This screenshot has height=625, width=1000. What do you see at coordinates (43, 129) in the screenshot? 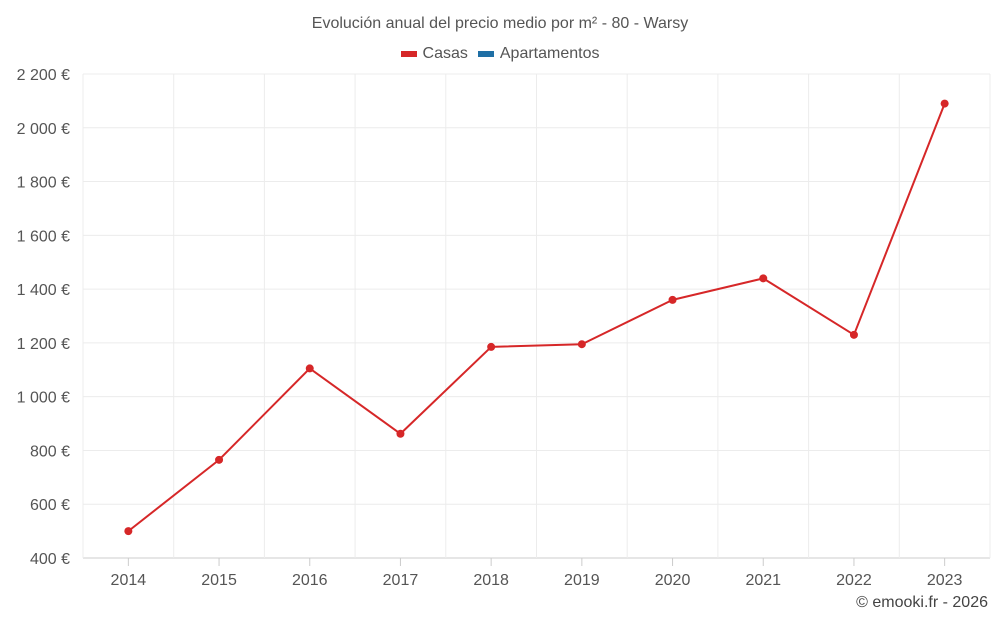
I see `y-tick-label: 2 000 €` at bounding box center [43, 129].